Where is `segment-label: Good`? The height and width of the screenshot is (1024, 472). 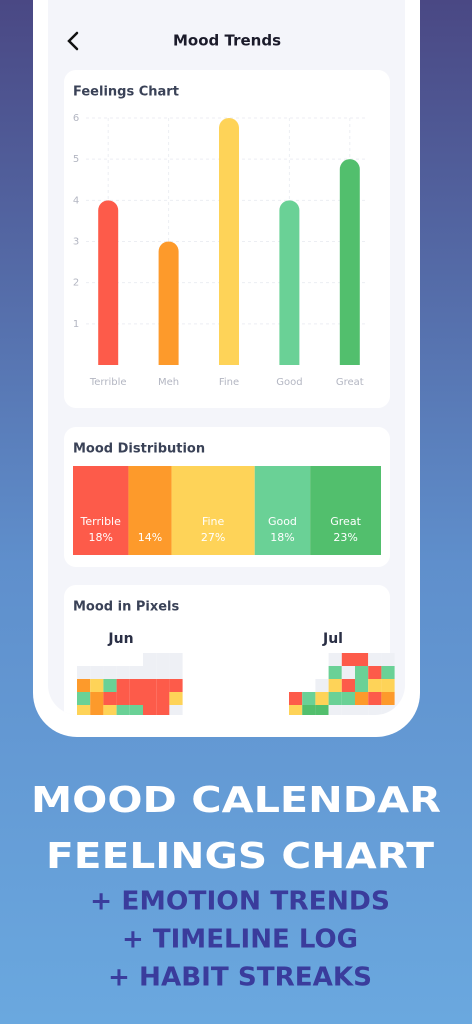 segment-label: Good is located at coordinates (282, 521).